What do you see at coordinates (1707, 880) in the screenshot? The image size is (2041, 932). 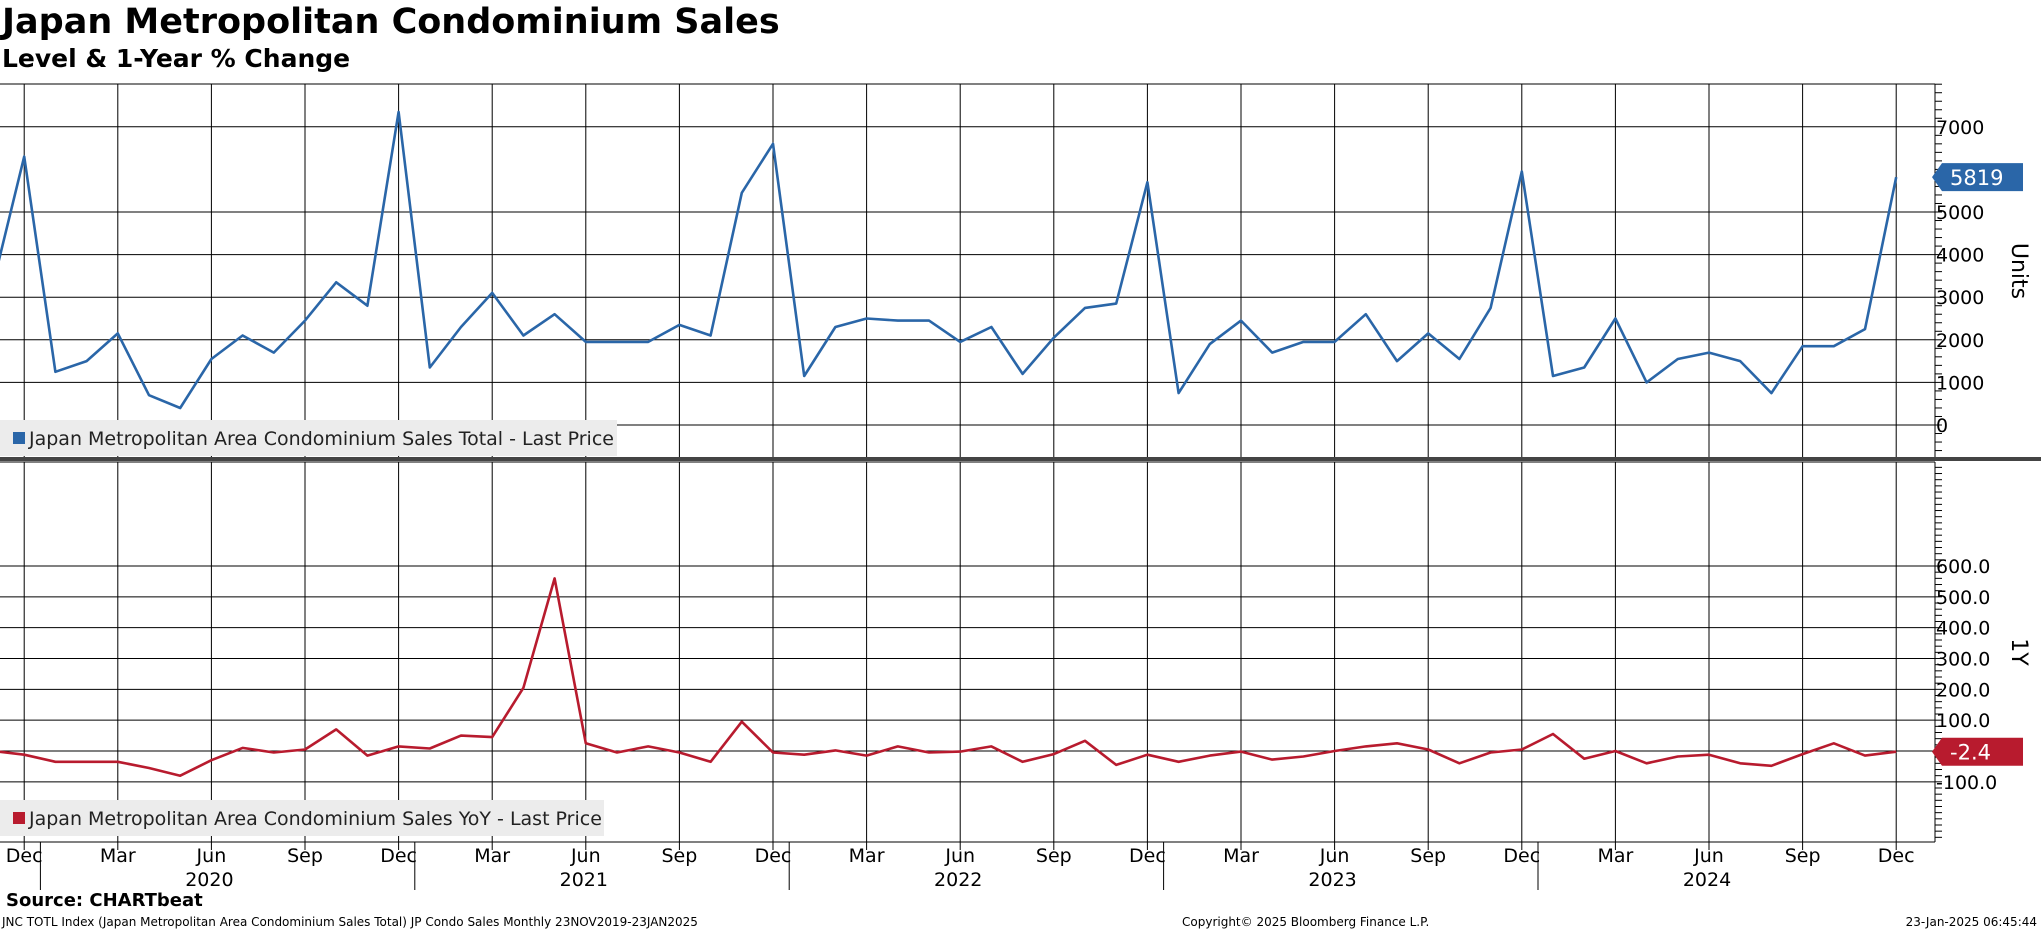 I see `x-tick-label-year: 2024` at bounding box center [1707, 880].